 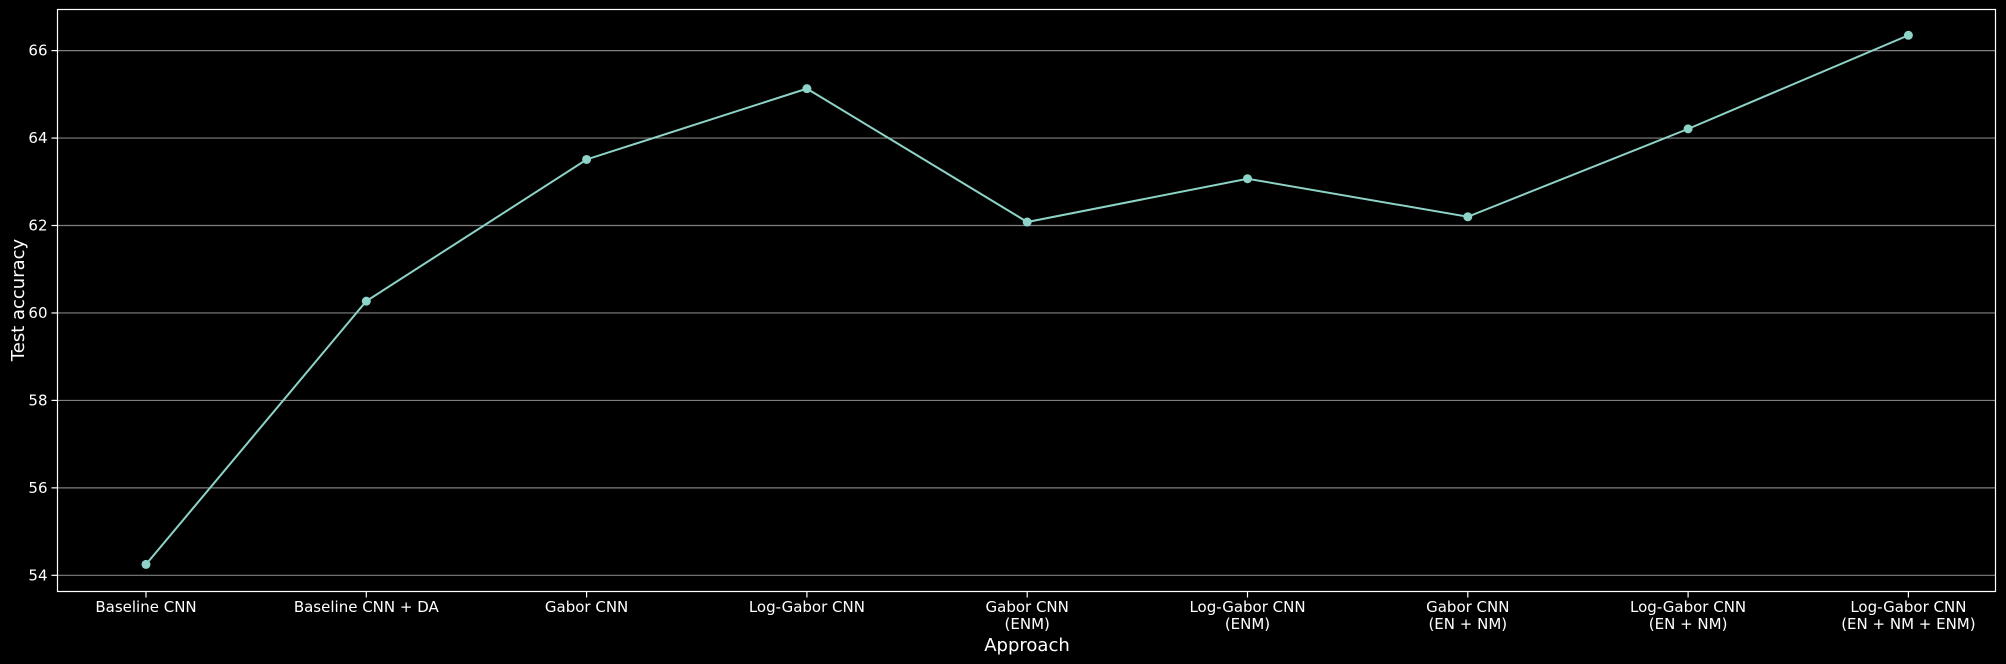 What do you see at coordinates (37, 313) in the screenshot?
I see `y-tick-label: 60` at bounding box center [37, 313].